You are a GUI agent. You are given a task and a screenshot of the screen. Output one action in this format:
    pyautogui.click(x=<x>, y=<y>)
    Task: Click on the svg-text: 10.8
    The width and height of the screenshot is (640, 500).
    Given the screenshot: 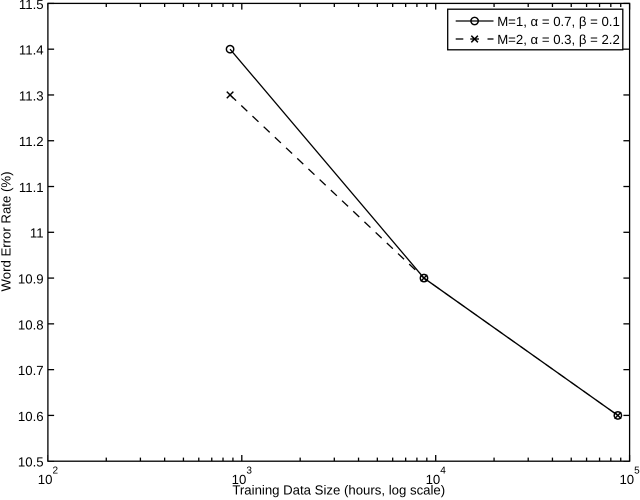 What is the action you would take?
    pyautogui.click(x=31, y=324)
    